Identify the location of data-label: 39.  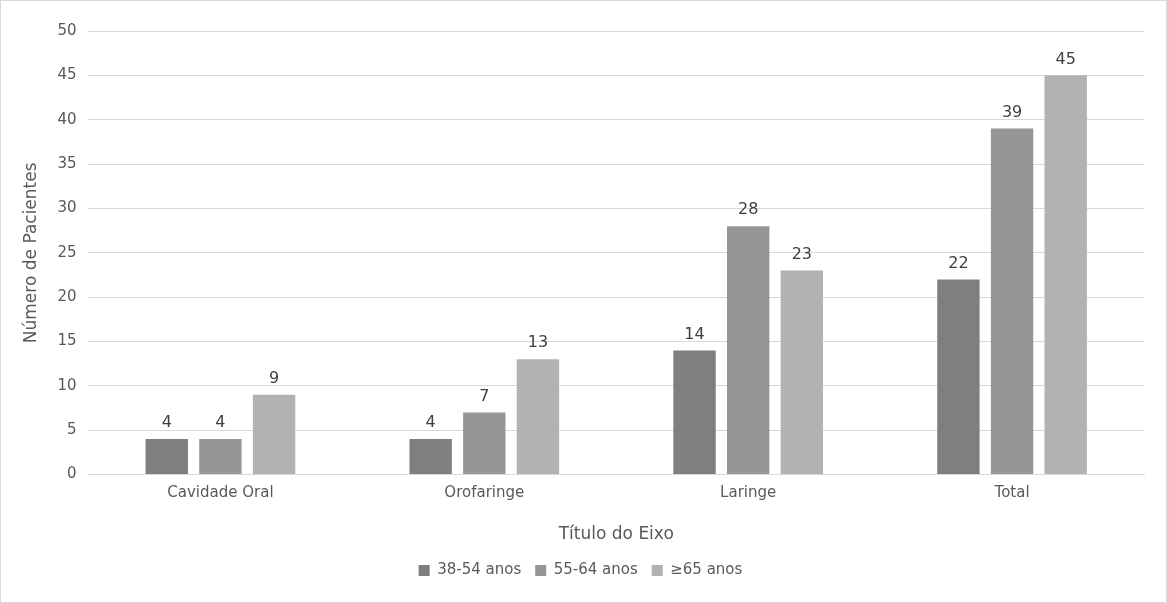
(1012, 111).